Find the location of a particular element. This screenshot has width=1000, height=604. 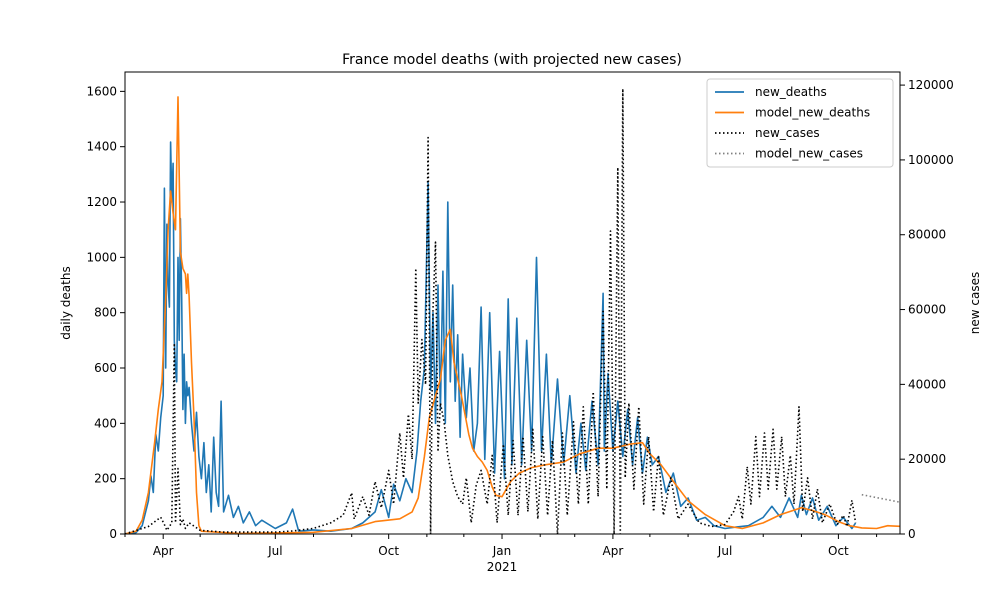

y-right-tick-label: 80000 is located at coordinates (927, 235).